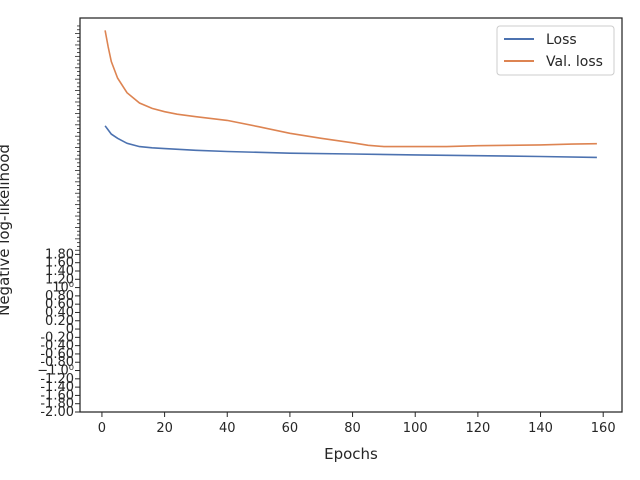 Image resolution: width=640 pixels, height=480 pixels. I want to click on y-tick-label: 0.80, so click(59, 296).